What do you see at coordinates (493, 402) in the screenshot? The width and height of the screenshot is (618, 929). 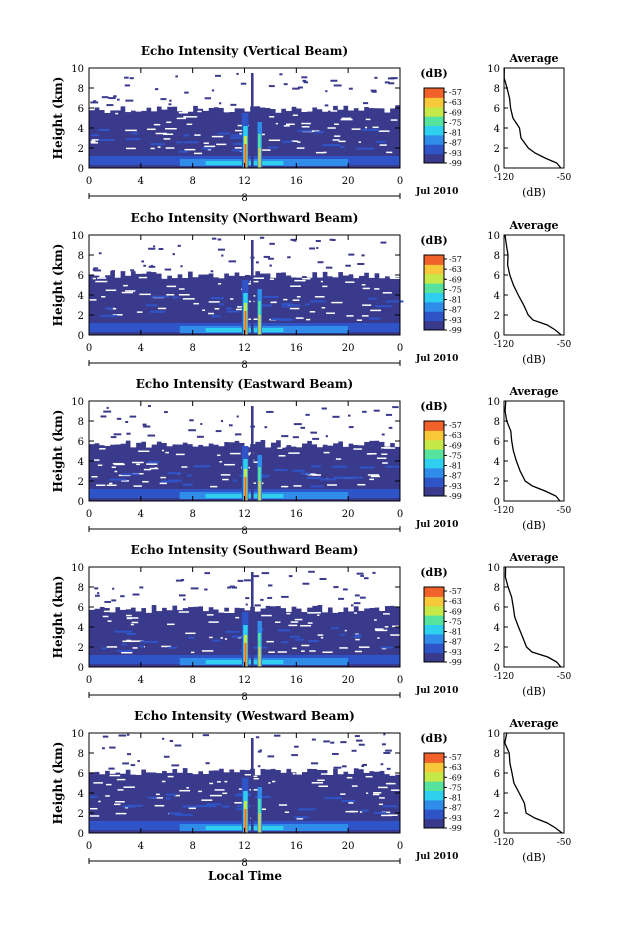 I see `profile-y-tick-label: 10` at bounding box center [493, 402].